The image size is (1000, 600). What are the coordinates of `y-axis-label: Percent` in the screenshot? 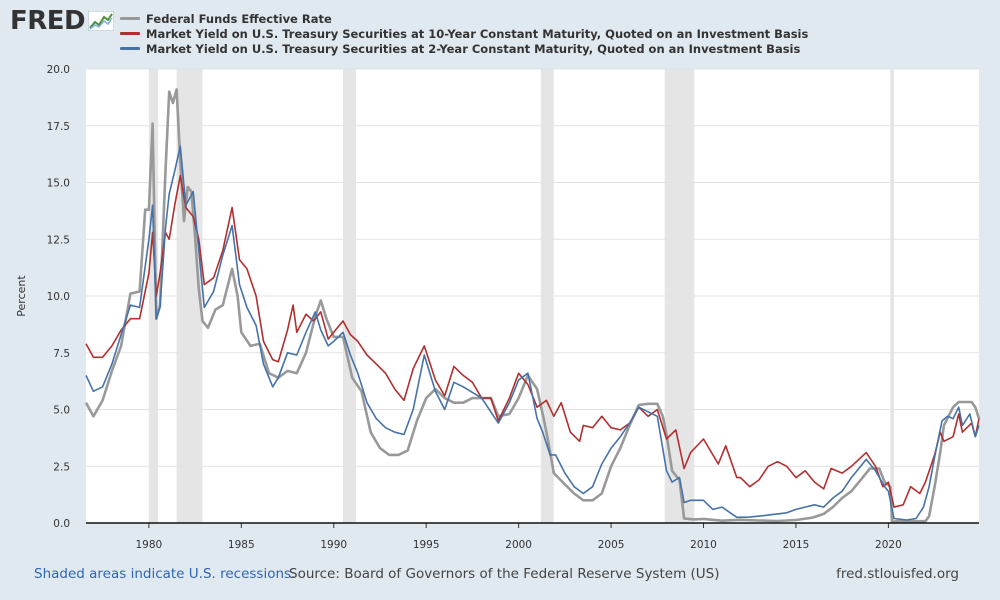 It's located at (21, 296).